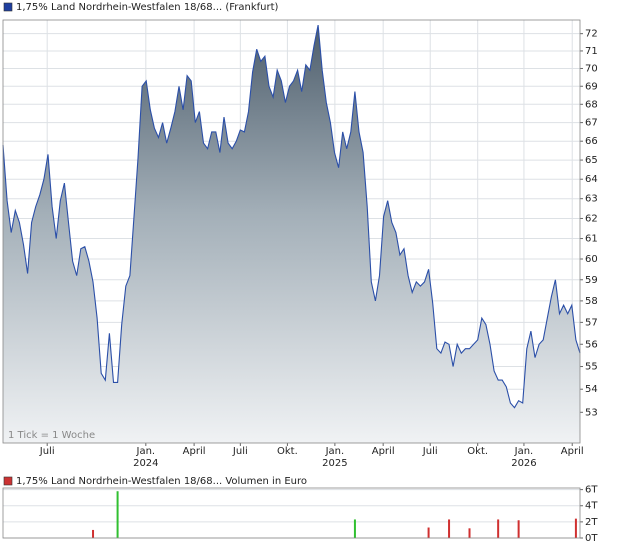  What do you see at coordinates (591, 179) in the screenshot?
I see `y-tick-label: 64` at bounding box center [591, 179].